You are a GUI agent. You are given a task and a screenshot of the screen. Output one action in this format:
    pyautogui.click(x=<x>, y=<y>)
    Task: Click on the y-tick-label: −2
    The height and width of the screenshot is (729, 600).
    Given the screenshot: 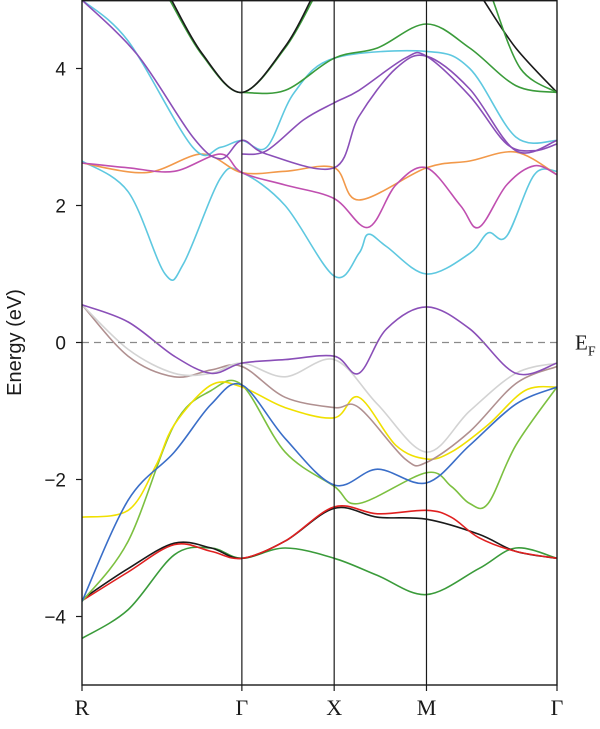 What is the action you would take?
    pyautogui.click(x=55, y=481)
    